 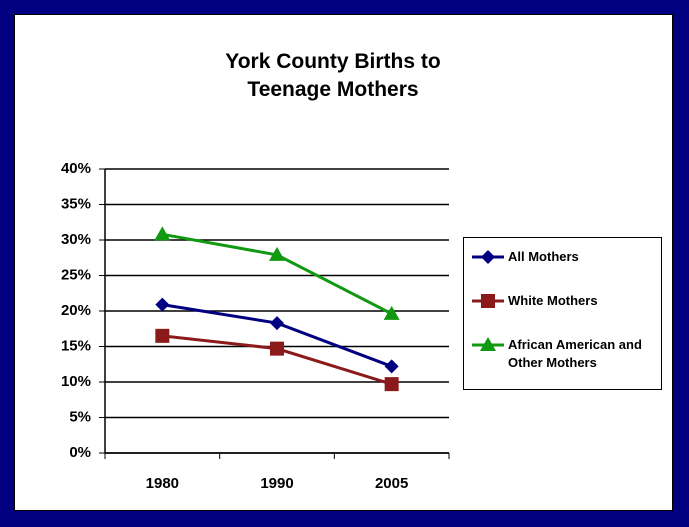 I want to click on legend-item: All Mothers, so click(x=564, y=257).